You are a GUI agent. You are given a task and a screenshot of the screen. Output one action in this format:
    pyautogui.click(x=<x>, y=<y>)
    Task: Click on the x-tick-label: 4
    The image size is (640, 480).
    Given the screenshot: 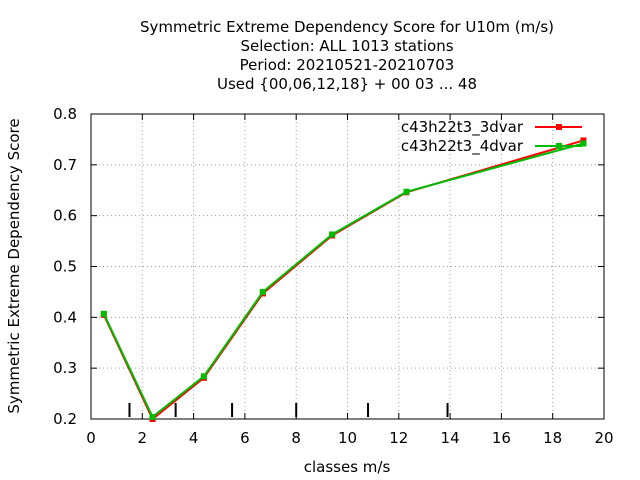 What is the action you would take?
    pyautogui.click(x=194, y=438)
    